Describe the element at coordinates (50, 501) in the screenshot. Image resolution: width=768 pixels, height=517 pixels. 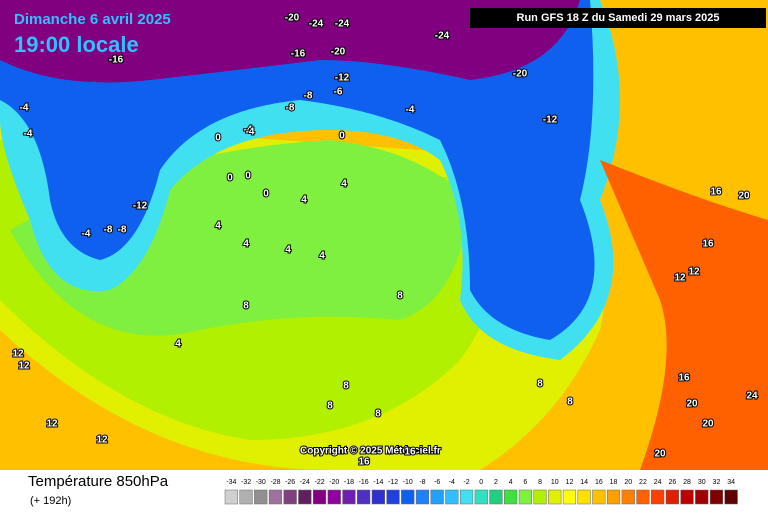
I see `footer-lead: (+ 192h)` at that location.